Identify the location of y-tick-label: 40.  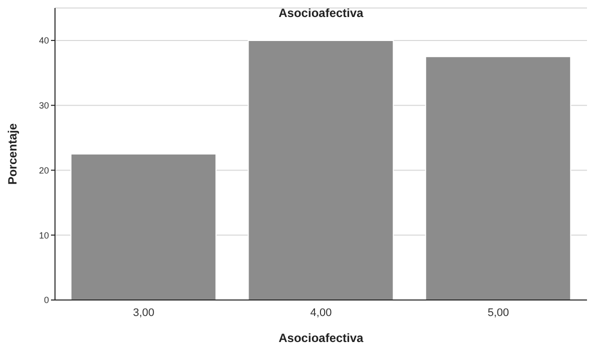
(43, 41).